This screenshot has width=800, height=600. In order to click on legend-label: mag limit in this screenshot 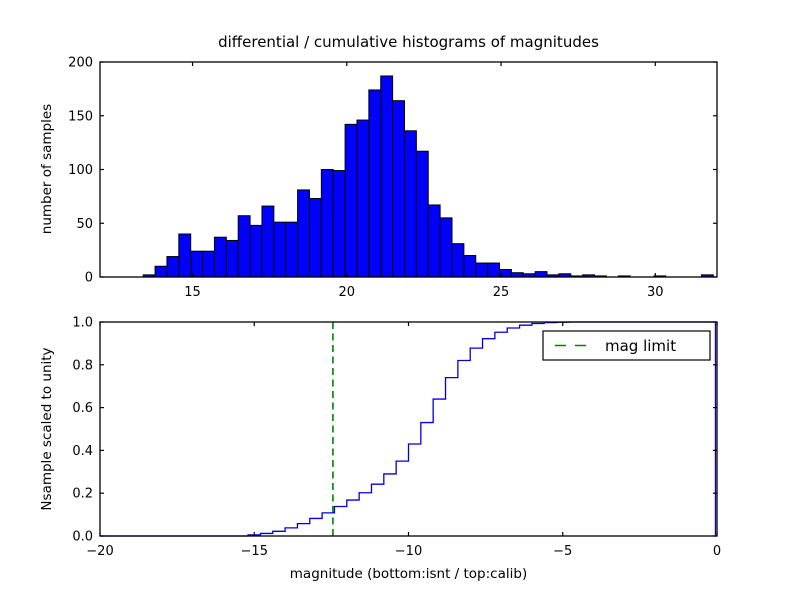, I will do `click(640, 346)`.